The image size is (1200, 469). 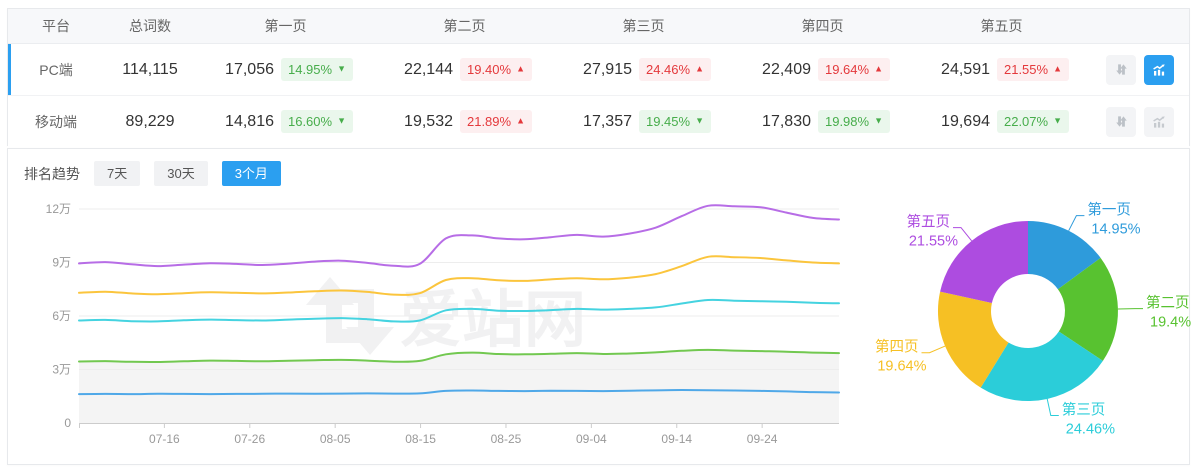 What do you see at coordinates (459, 275) in the screenshot?
I see `line-series-第四页` at bounding box center [459, 275].